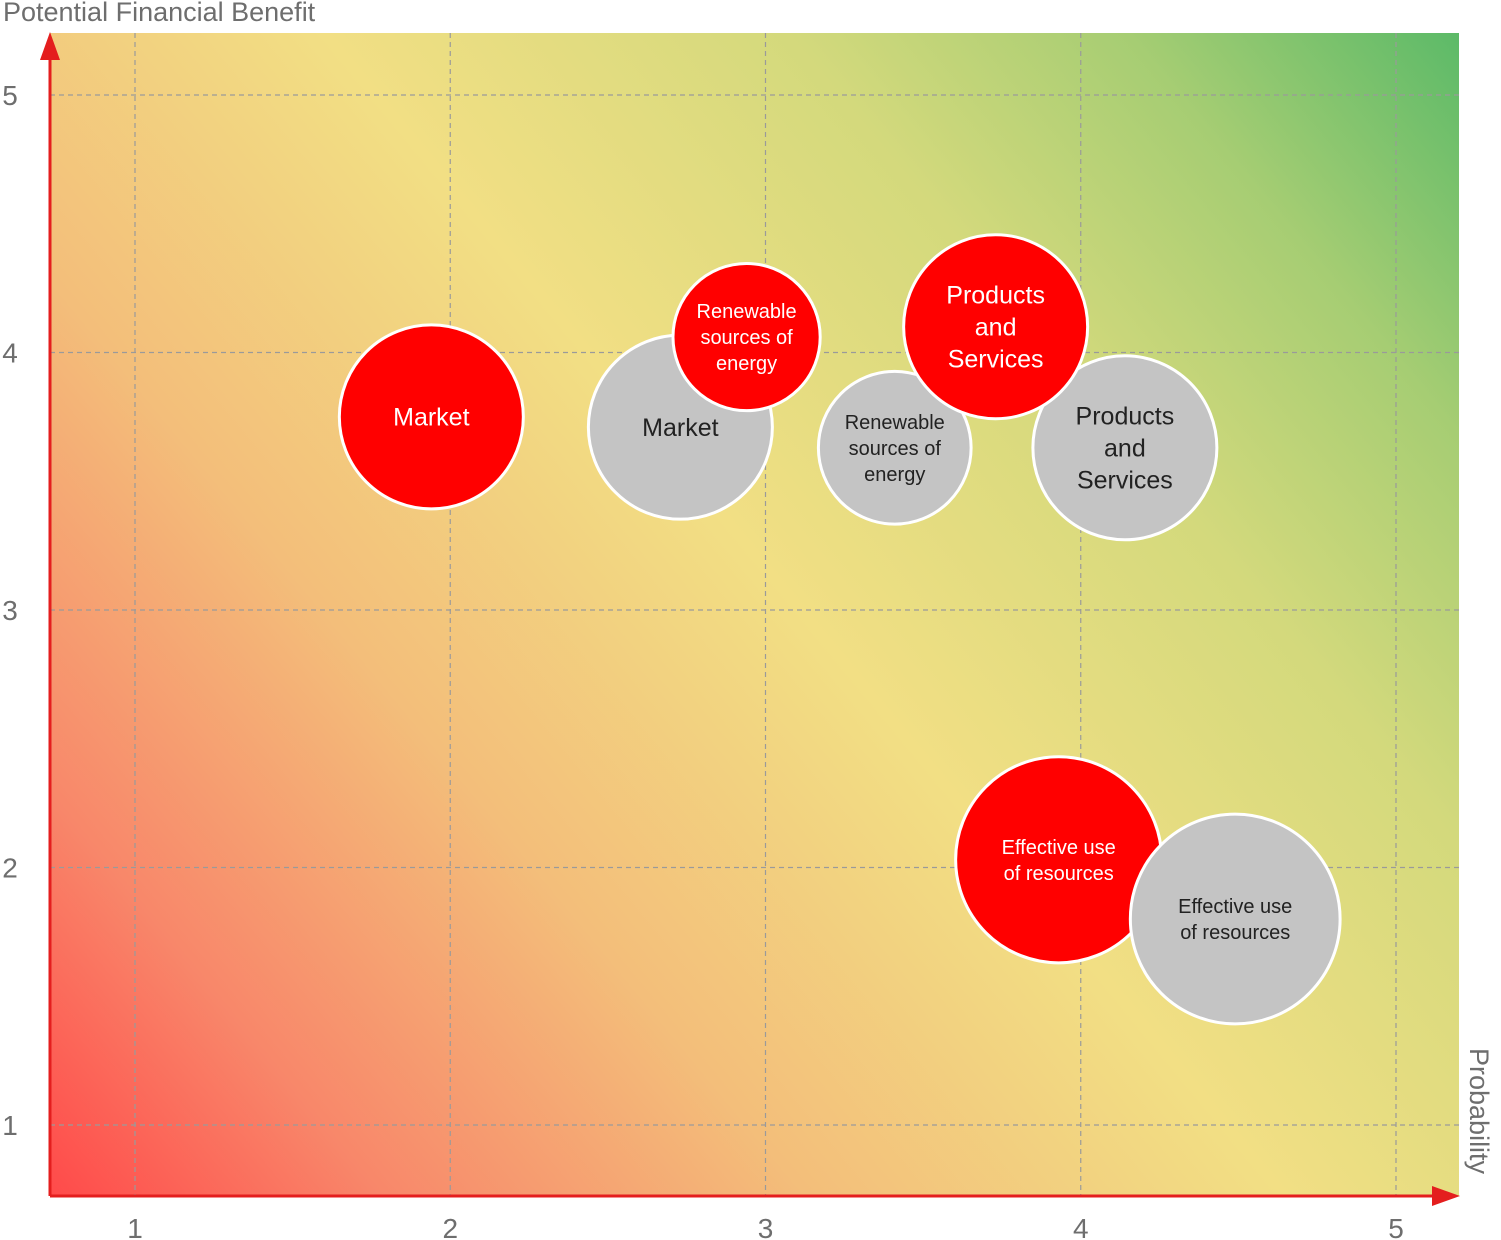 This screenshot has height=1240, width=1501. I want to click on y-axis-arrow, so click(50, 46).